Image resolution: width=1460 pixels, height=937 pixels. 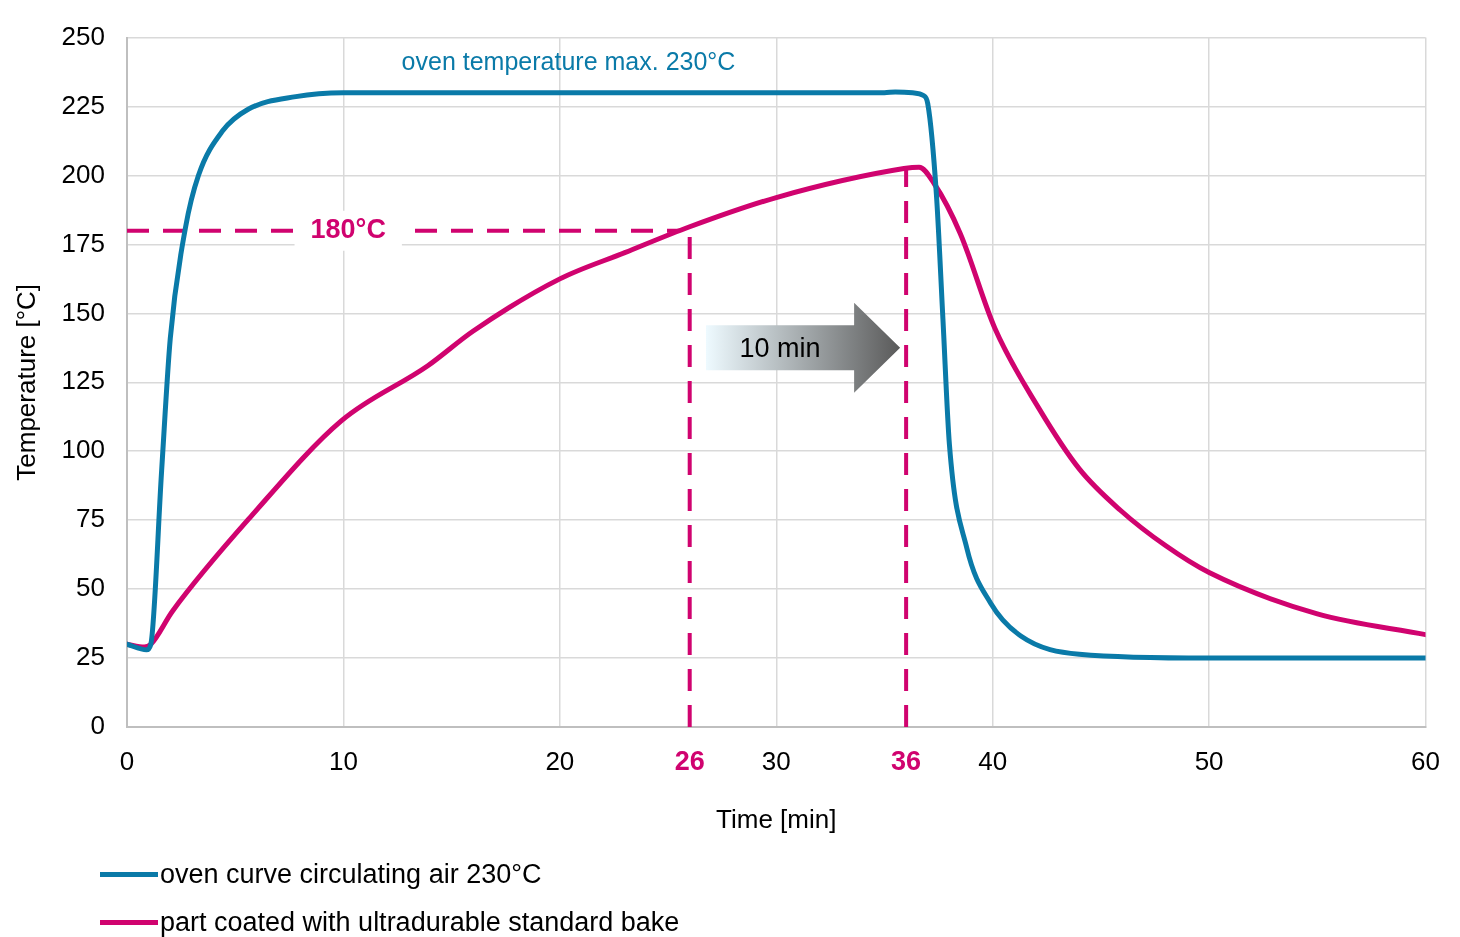 I want to click on x-tick-label: 50, so click(x=1209, y=760).